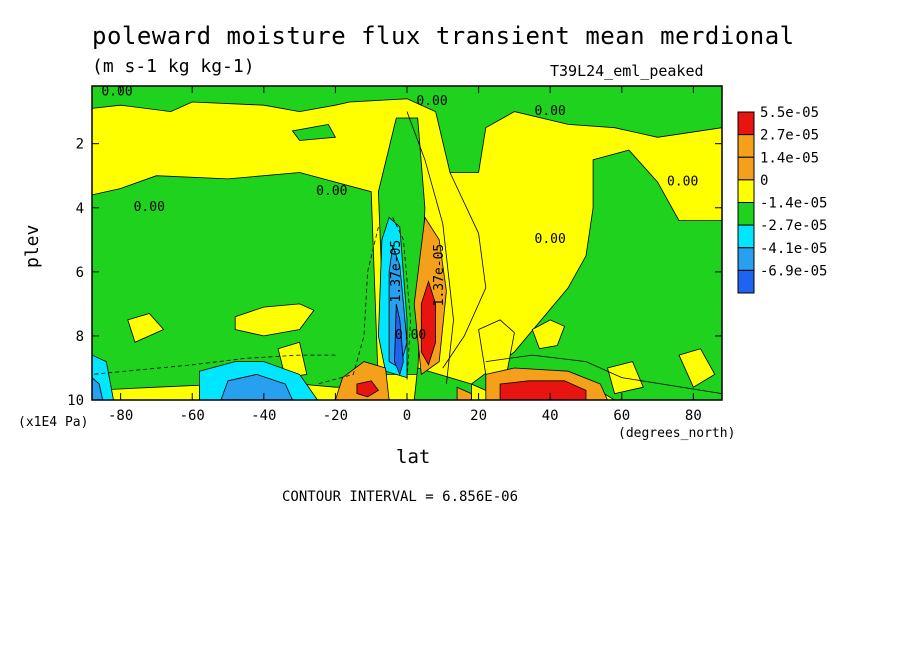 This screenshot has height=654, width=904. What do you see at coordinates (793, 226) in the screenshot?
I see `colorbar-label: -2.7e-05` at bounding box center [793, 226].